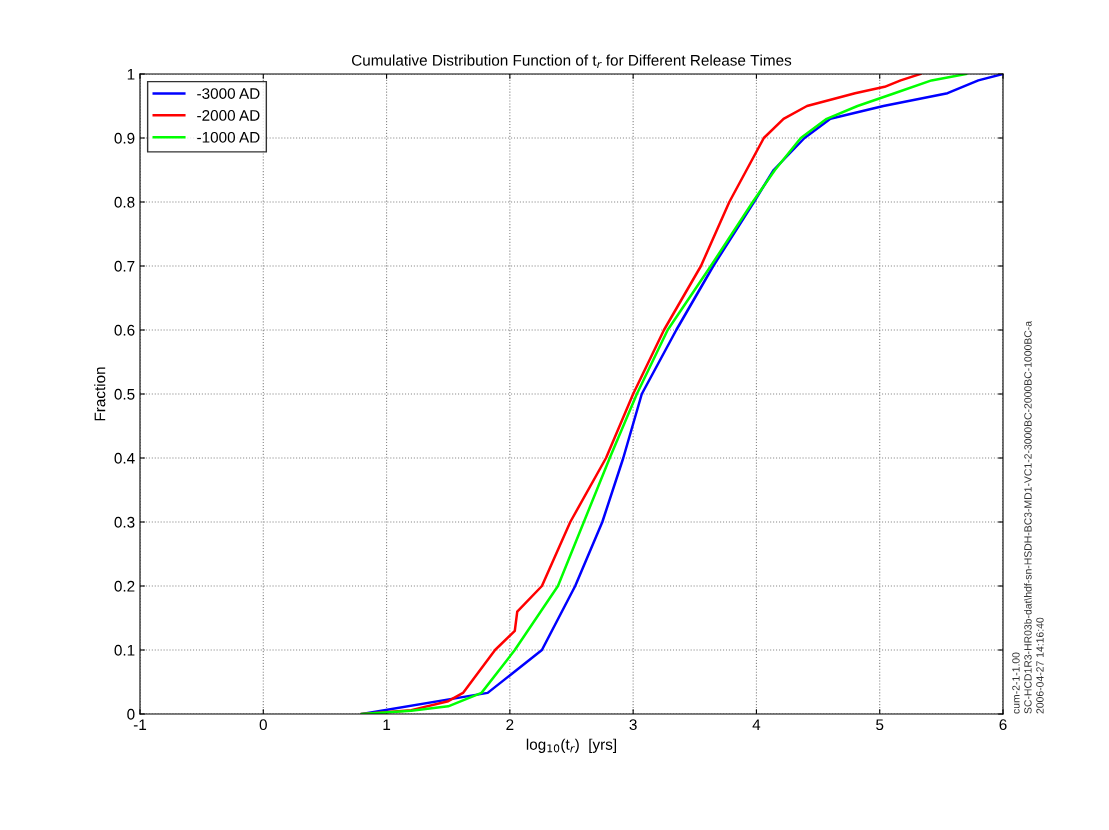 The width and height of the screenshot is (1109, 830). I want to click on x-tick-label: 5, so click(880, 725).